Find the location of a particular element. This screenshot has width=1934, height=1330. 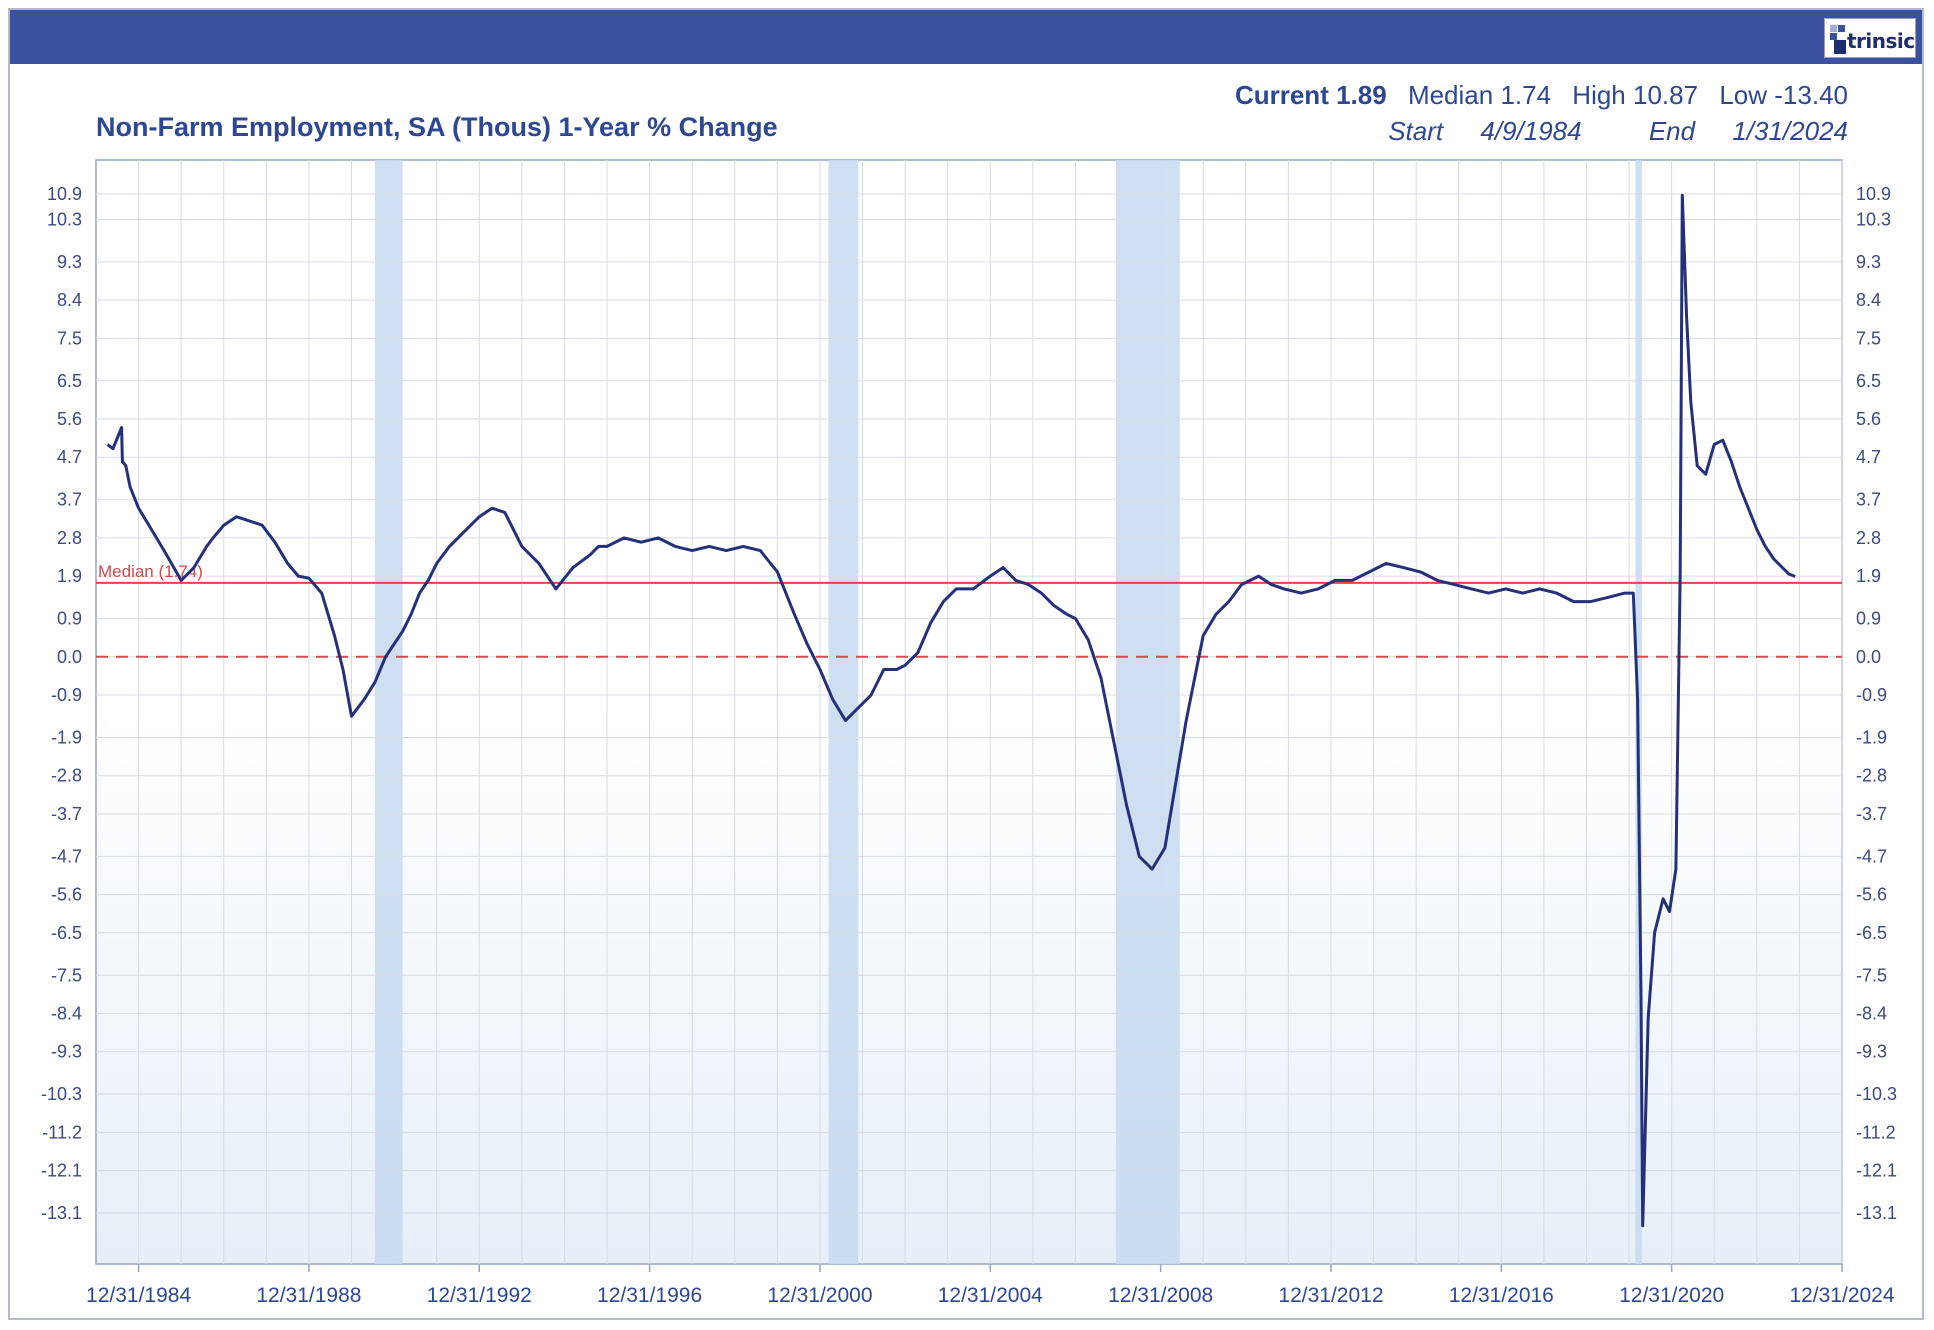

y-tick-label-left: 2.8 is located at coordinates (69, 538).